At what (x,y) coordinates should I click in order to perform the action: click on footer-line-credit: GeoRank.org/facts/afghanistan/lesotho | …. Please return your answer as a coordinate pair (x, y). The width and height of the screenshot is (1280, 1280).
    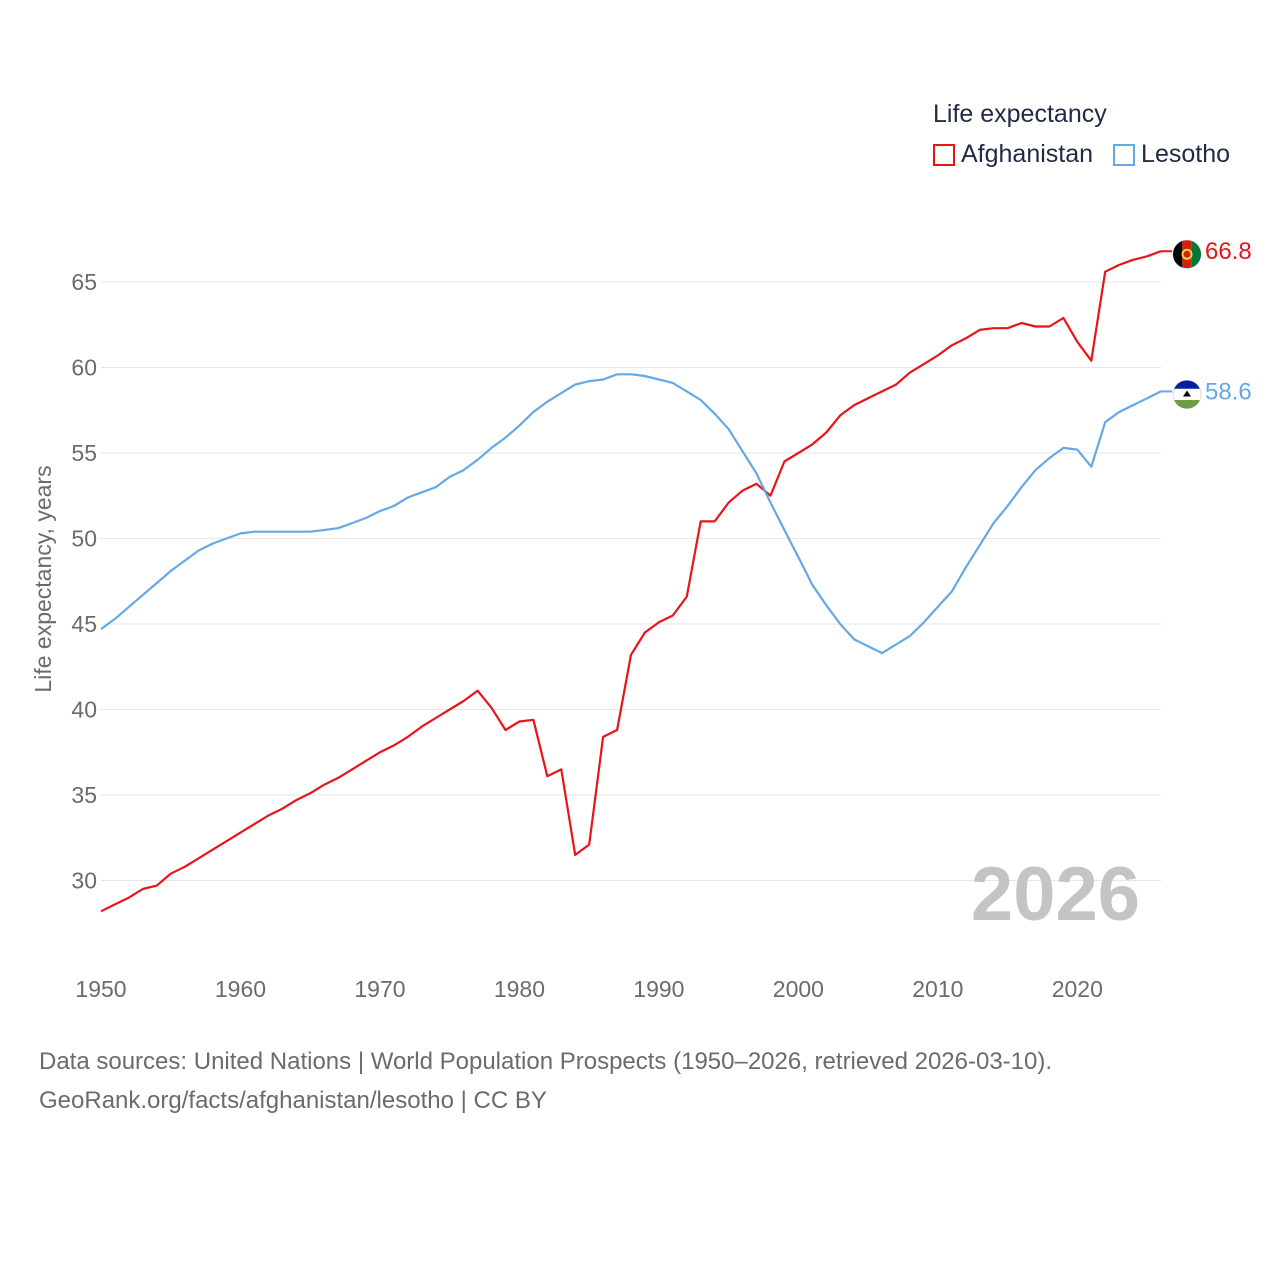
    Looking at the image, I should click on (293, 1100).